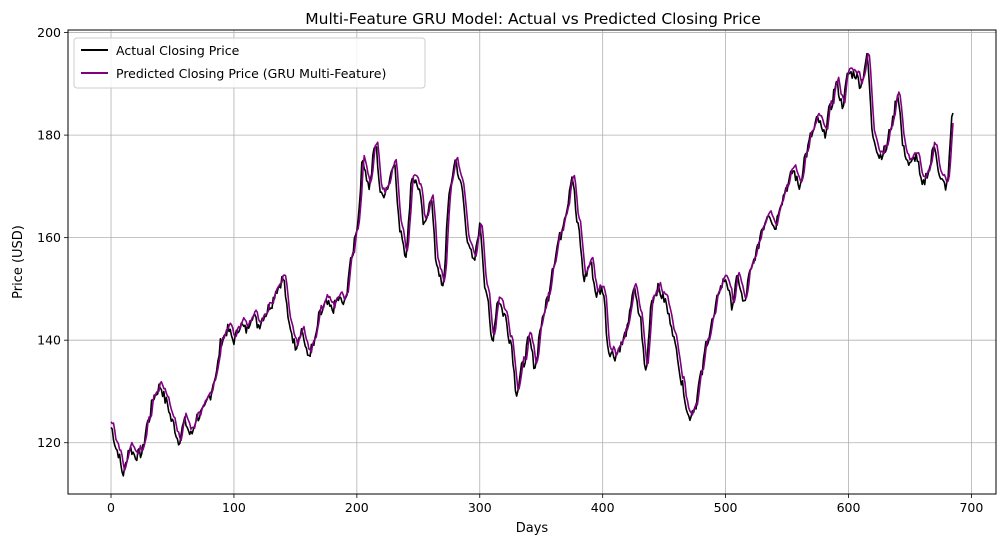 The height and width of the screenshot is (547, 1005). I want to click on y-axis-label: Price (USD), so click(18, 262).